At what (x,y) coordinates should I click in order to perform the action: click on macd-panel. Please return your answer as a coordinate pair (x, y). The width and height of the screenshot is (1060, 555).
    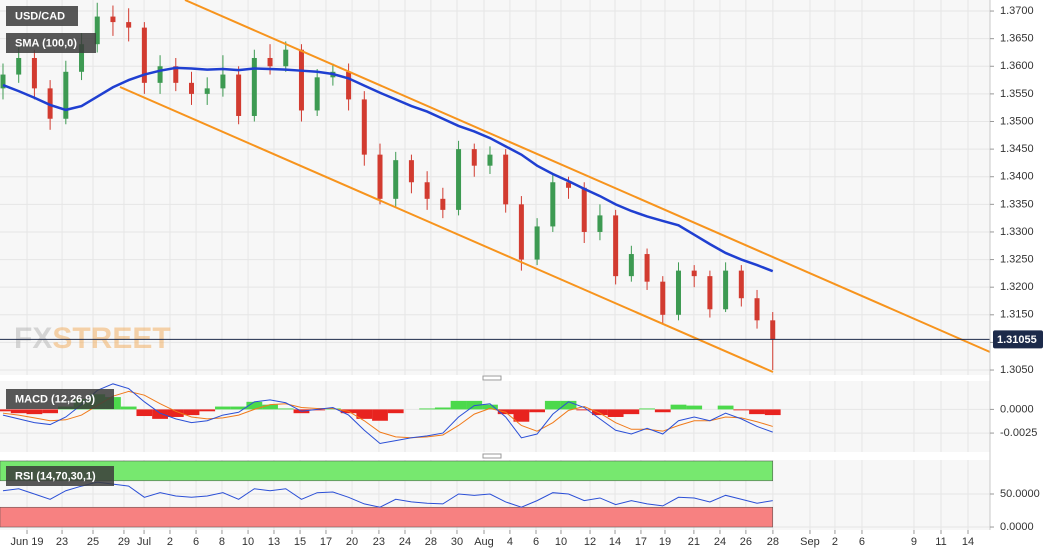
    Looking at the image, I should click on (495, 416).